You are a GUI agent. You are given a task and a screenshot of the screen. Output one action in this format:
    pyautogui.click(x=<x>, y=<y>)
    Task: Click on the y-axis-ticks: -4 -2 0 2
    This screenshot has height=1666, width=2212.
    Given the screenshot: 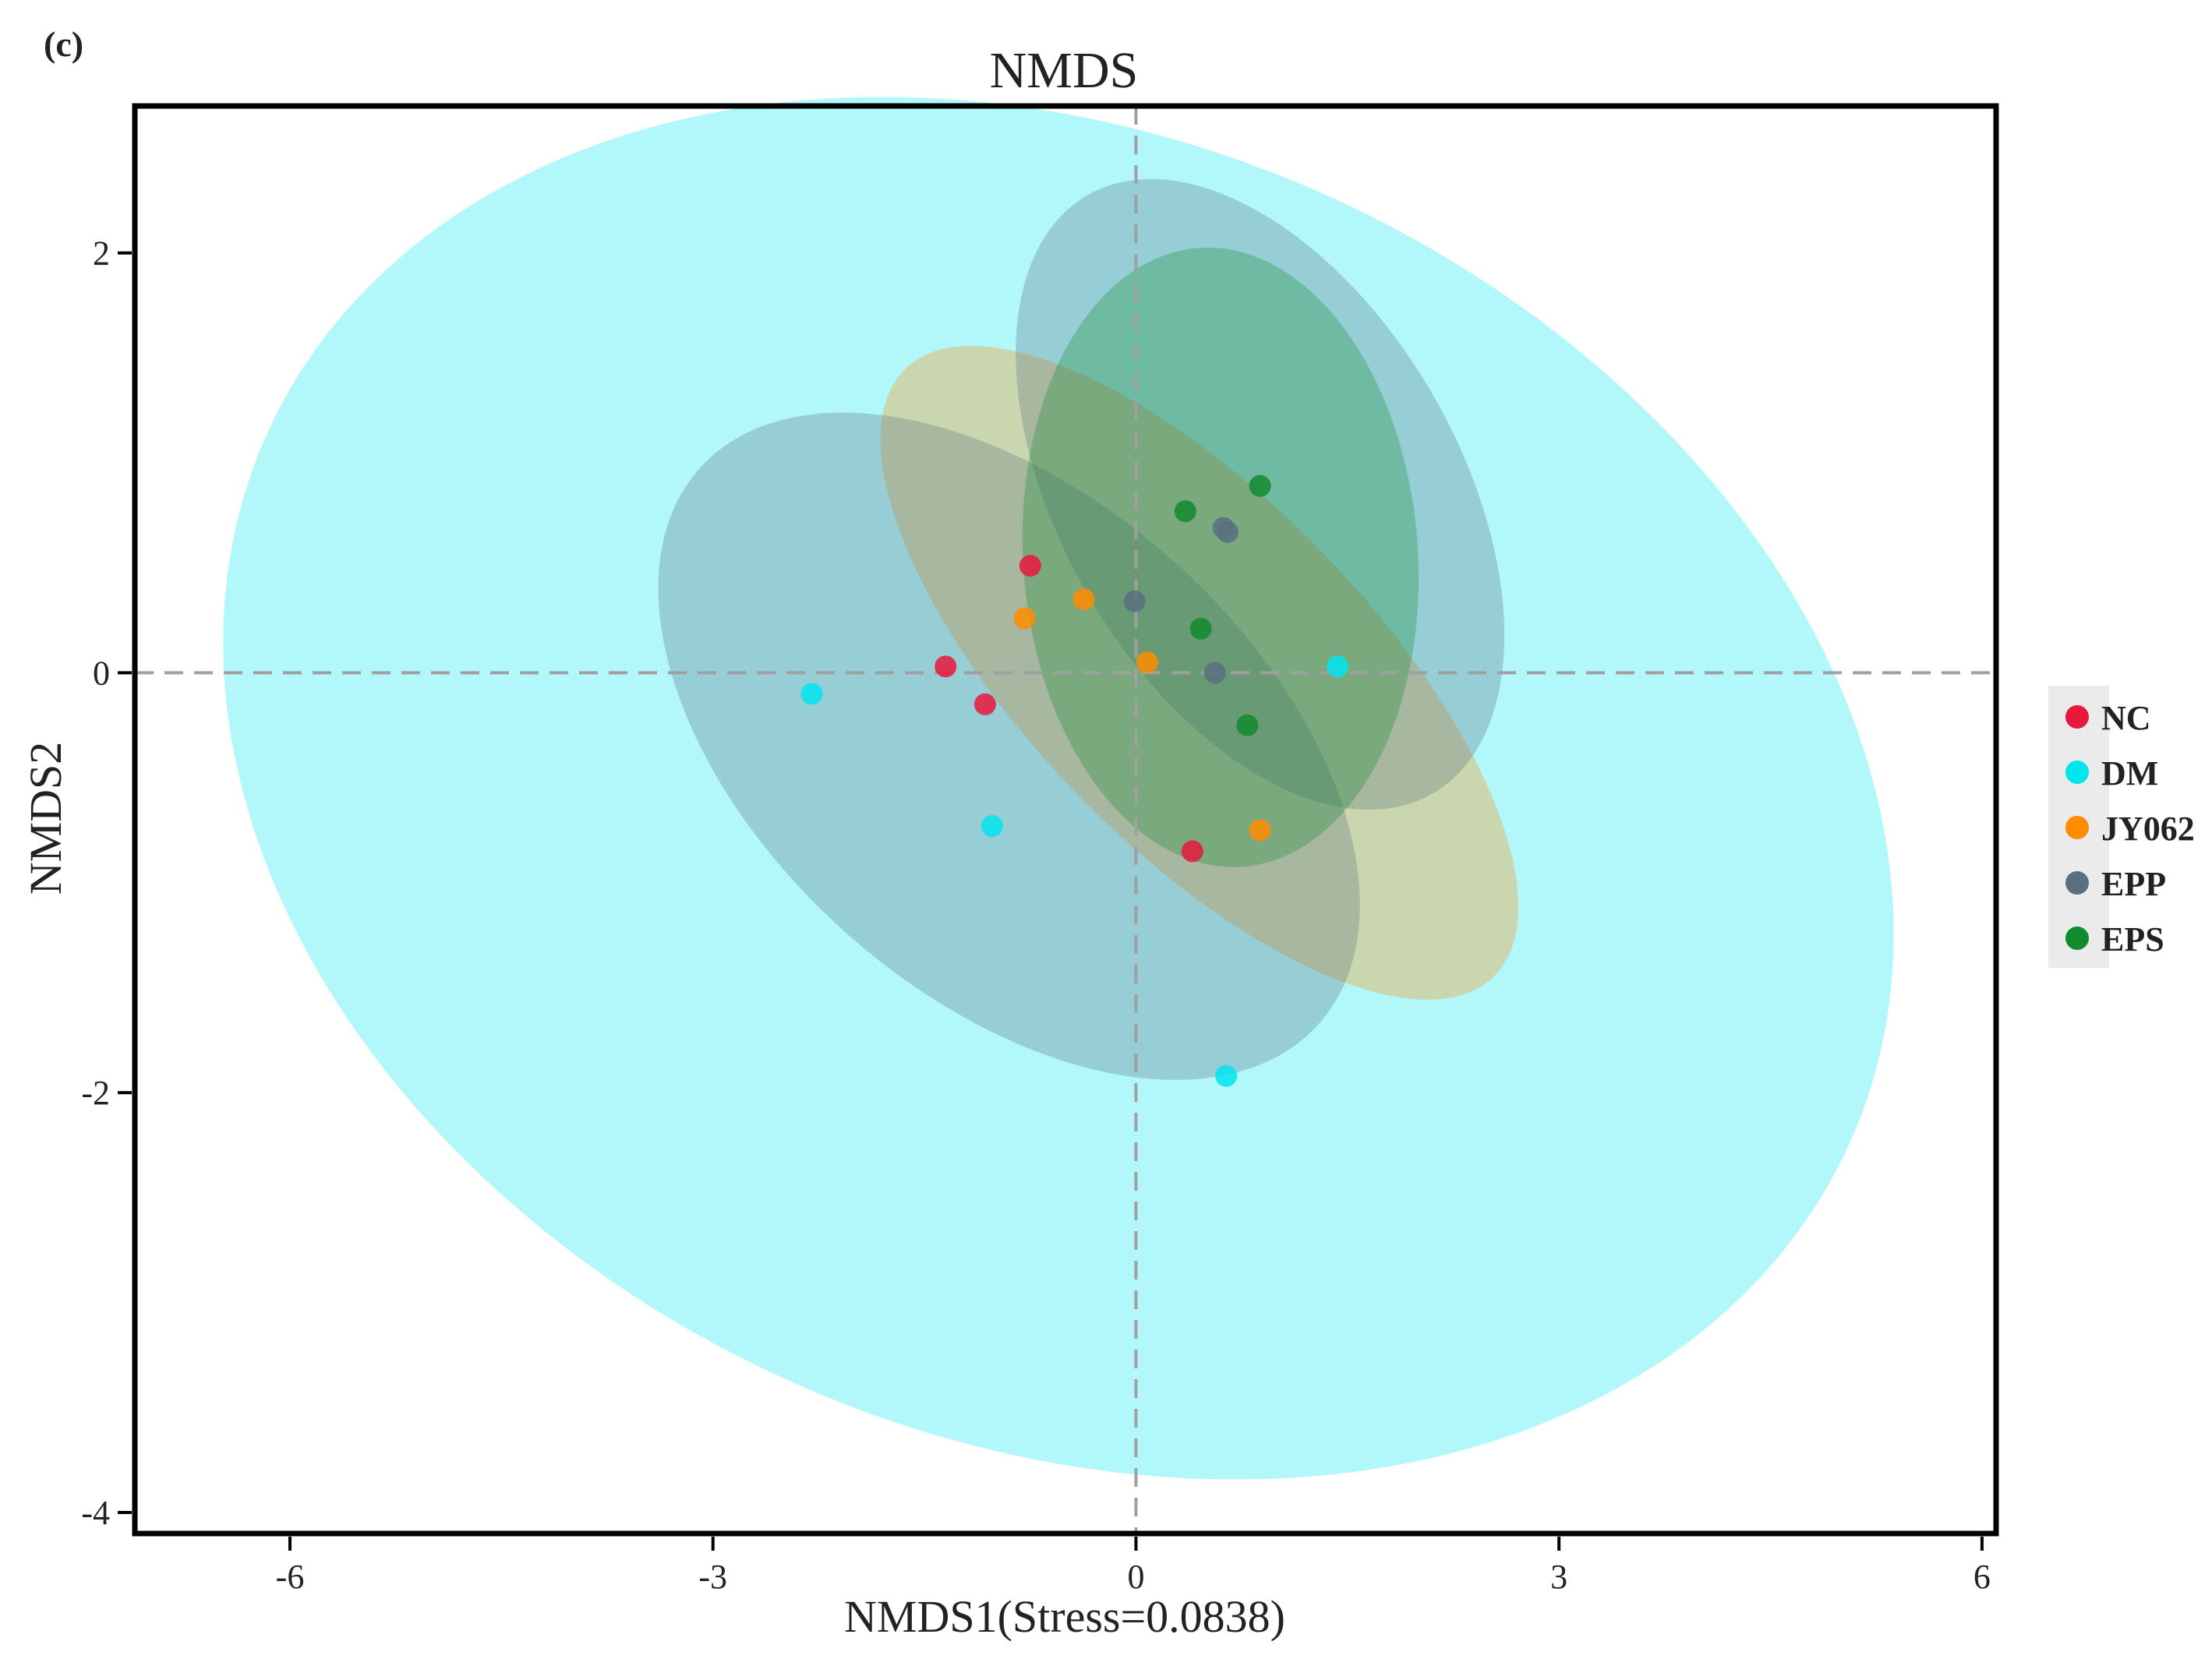 What is the action you would take?
    pyautogui.click(x=106, y=884)
    